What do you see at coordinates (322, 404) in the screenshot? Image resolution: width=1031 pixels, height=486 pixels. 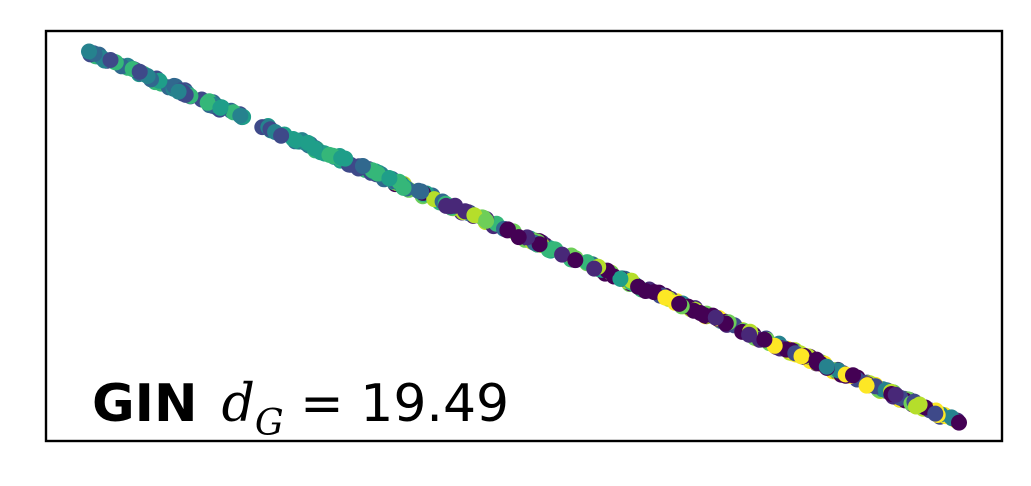 I see `annotation-equals: =` at bounding box center [322, 404].